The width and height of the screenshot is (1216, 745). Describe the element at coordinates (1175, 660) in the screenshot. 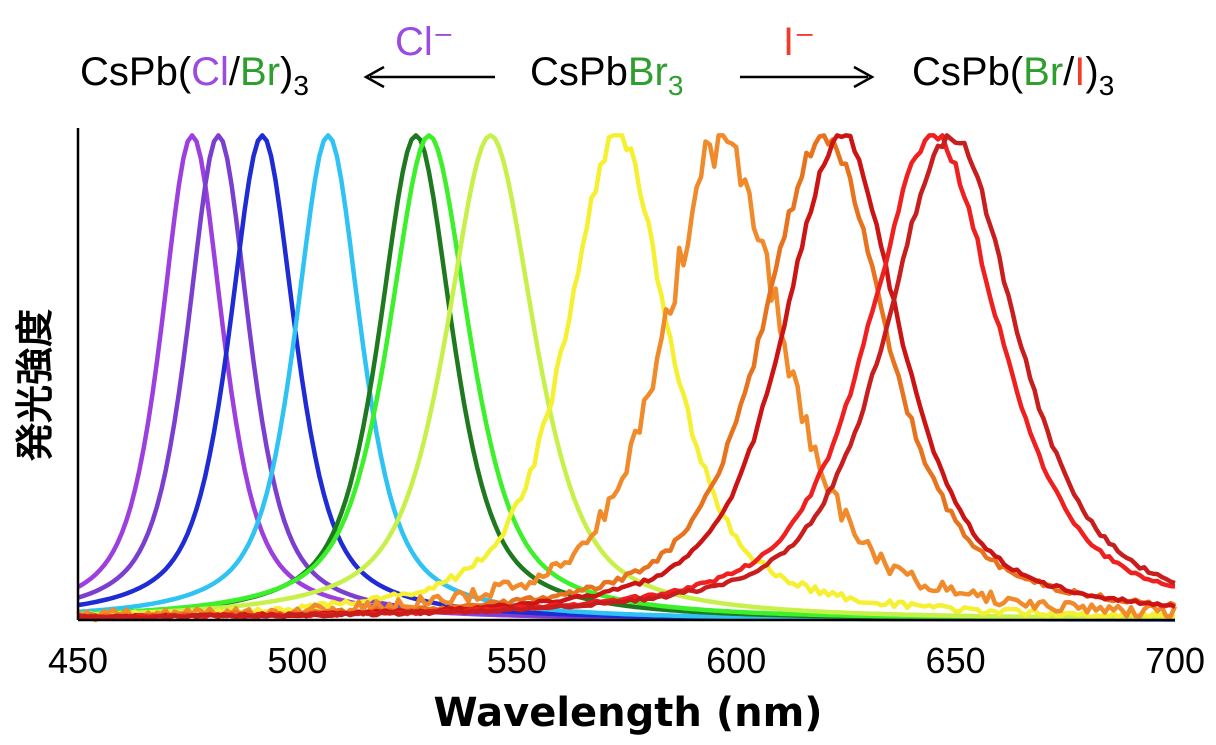

I see `x-tick-label: 700` at that location.